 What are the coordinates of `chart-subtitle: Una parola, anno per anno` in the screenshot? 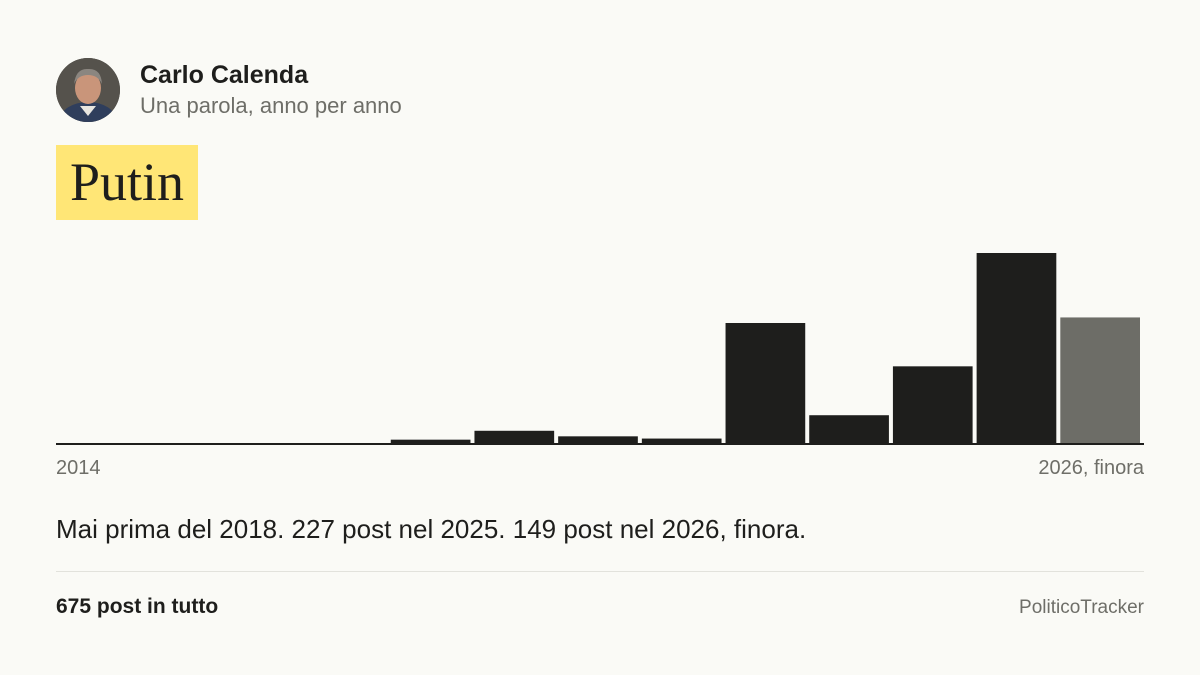 It's located at (271, 105).